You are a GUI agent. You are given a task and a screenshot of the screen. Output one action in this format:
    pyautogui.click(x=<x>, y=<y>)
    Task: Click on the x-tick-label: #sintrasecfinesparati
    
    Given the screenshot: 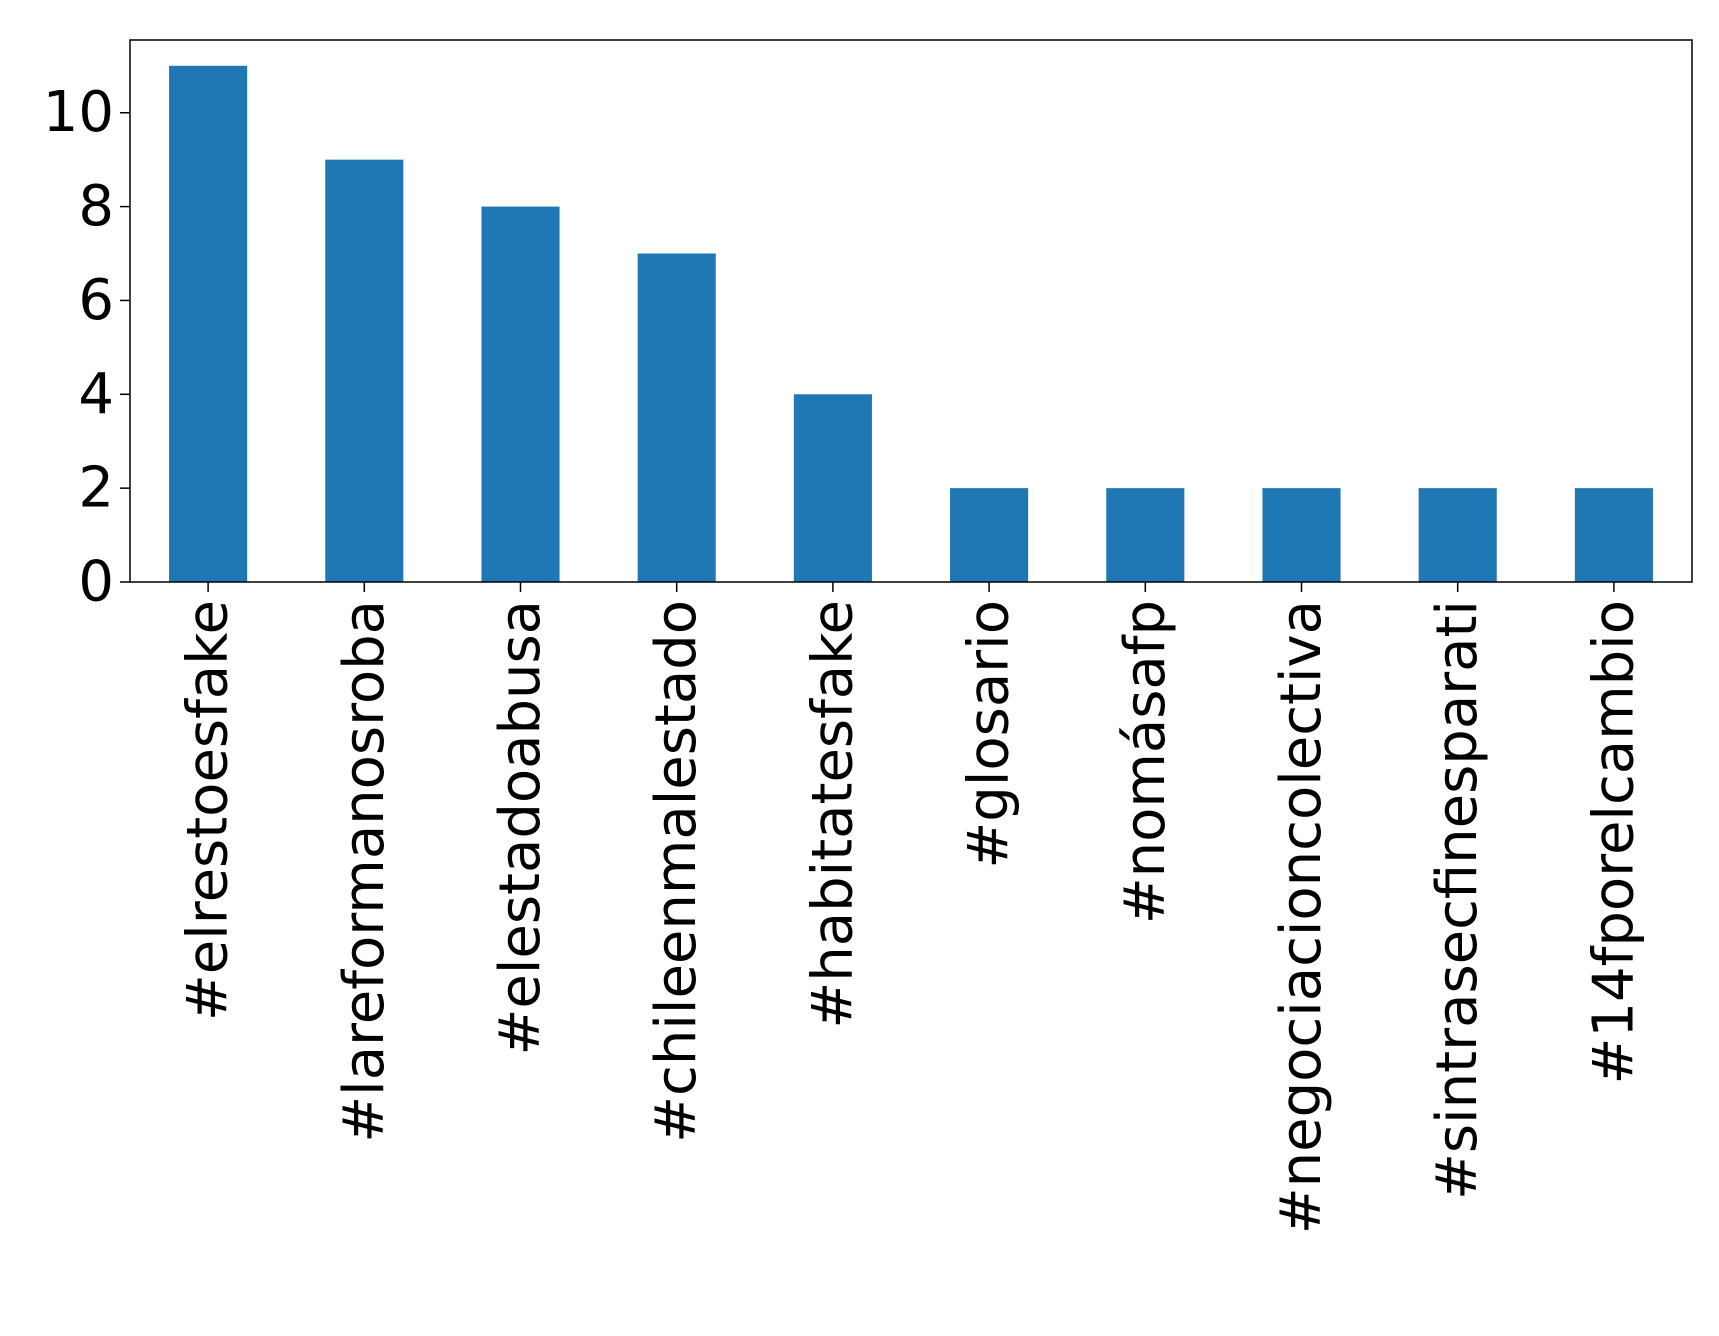 What is the action you would take?
    pyautogui.click(x=1457, y=900)
    